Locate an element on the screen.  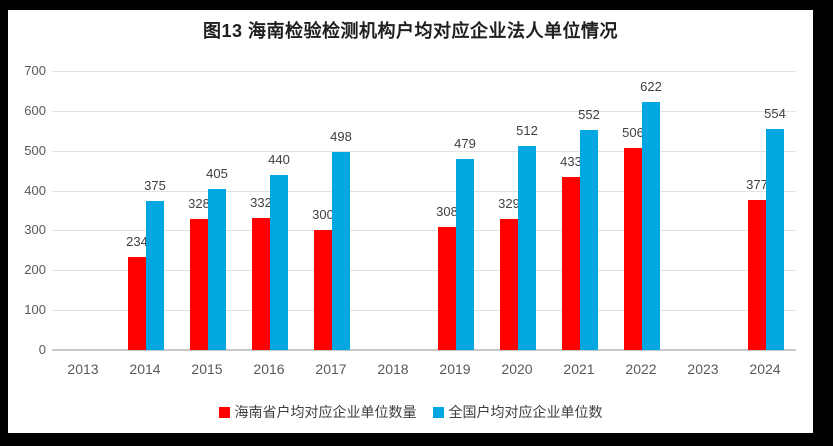
bar-label-national-2016: 440 is located at coordinates (279, 159).